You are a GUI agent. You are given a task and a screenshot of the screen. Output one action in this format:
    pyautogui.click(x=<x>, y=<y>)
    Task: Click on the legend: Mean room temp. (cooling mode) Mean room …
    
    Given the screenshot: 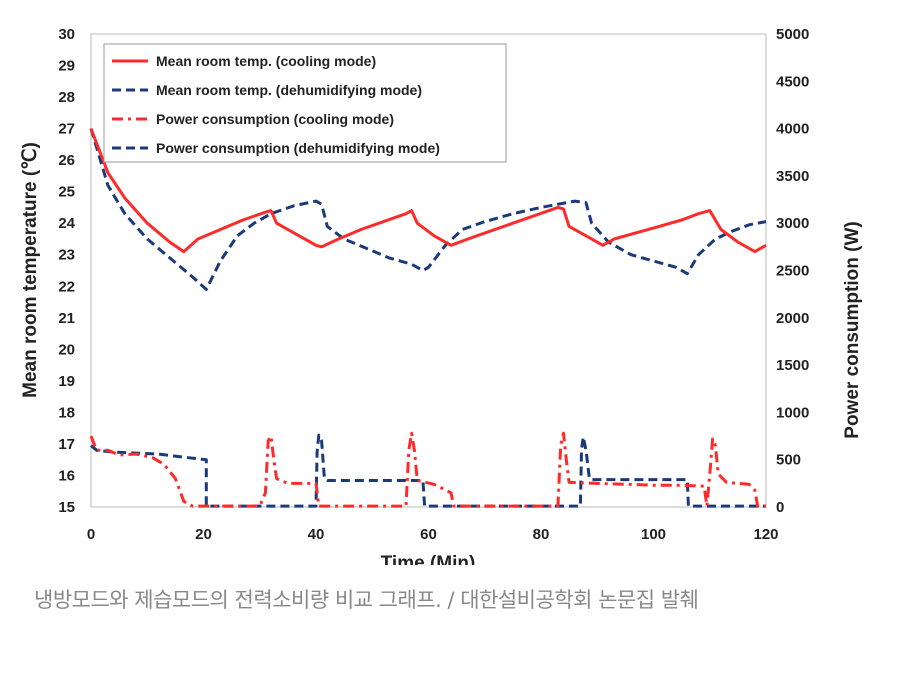 What is the action you would take?
    pyautogui.click(x=305, y=103)
    